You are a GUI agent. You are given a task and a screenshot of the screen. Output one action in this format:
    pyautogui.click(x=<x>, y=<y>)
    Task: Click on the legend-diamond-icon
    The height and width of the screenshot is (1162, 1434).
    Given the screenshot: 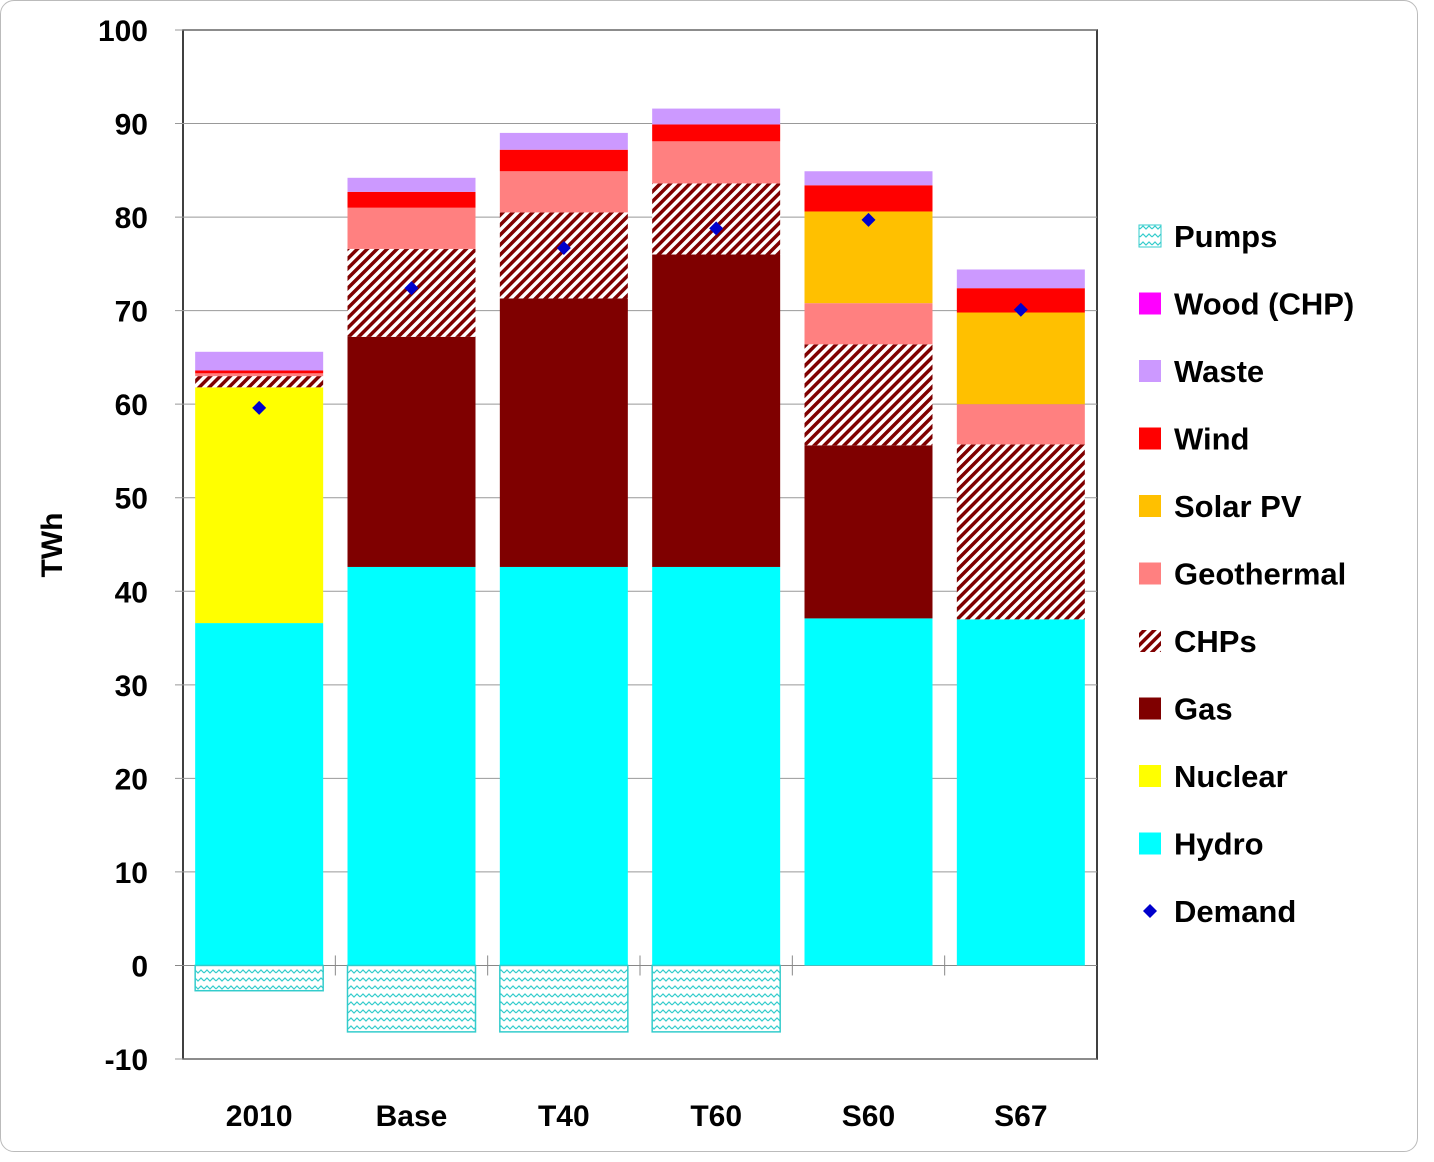 What is the action you would take?
    pyautogui.click(x=1150, y=911)
    